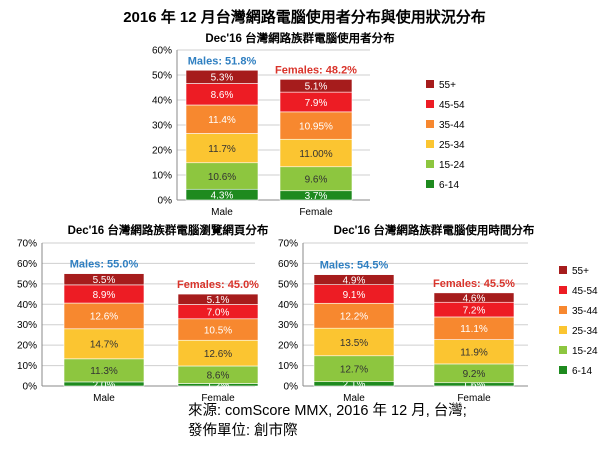 The image size is (609, 453). What do you see at coordinates (354, 385) in the screenshot?
I see `data-label: 2.1%` at bounding box center [354, 385].